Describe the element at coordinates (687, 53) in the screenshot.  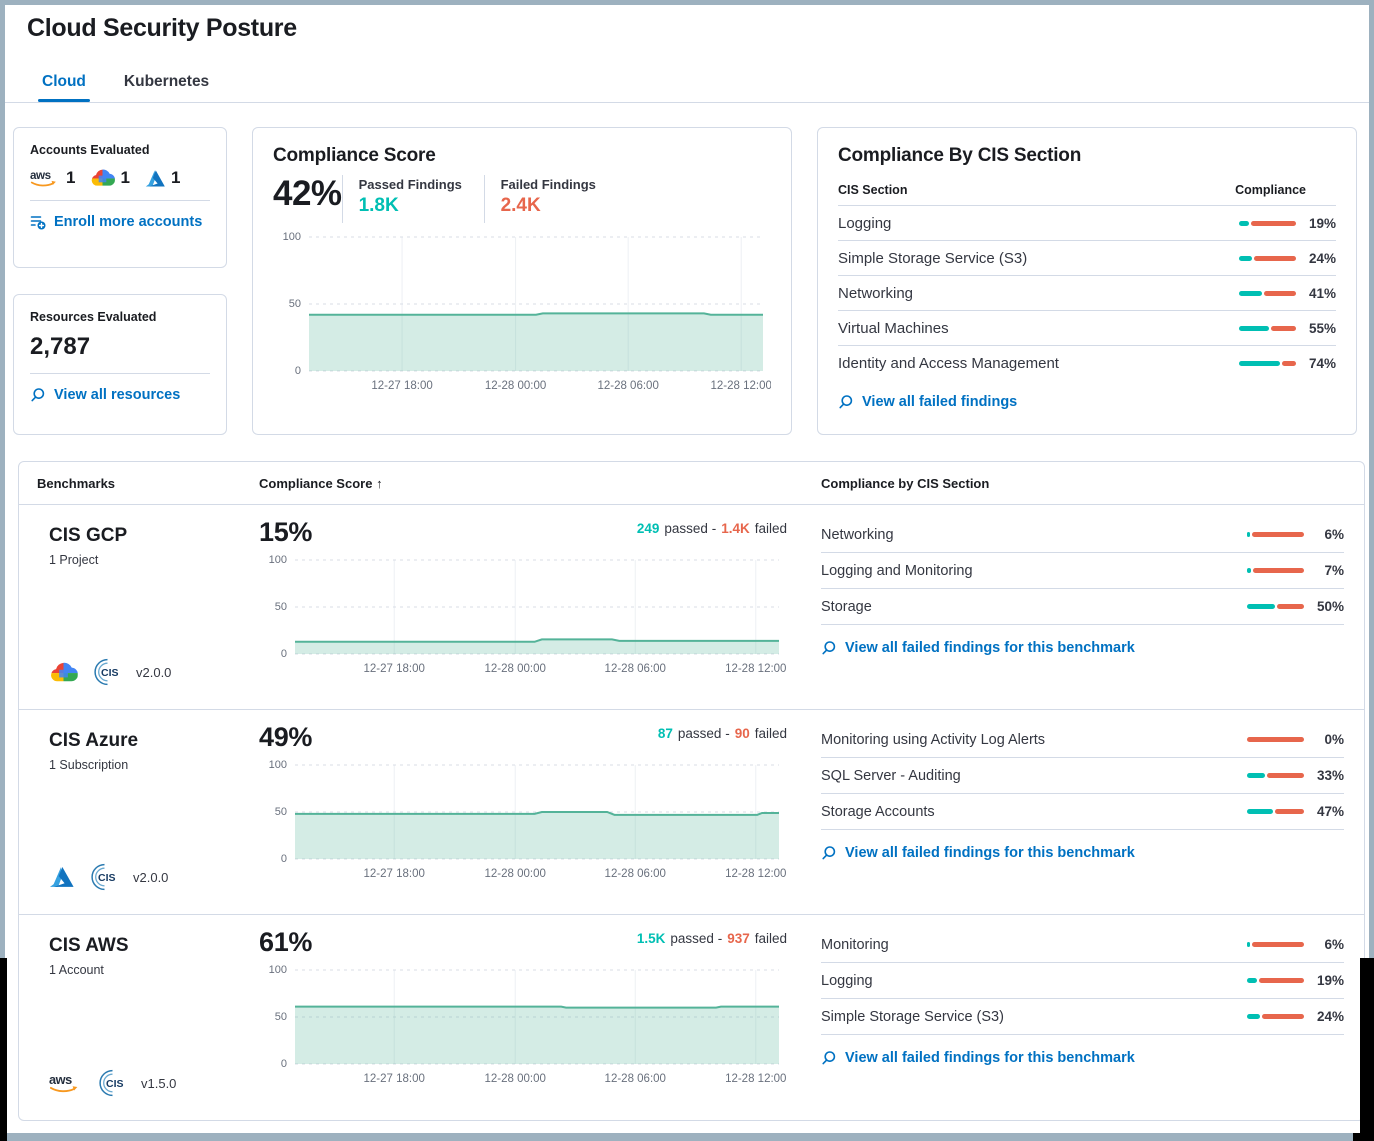
I see `page-header: Cloud Security Posture Cloud Kubernetes` at that location.